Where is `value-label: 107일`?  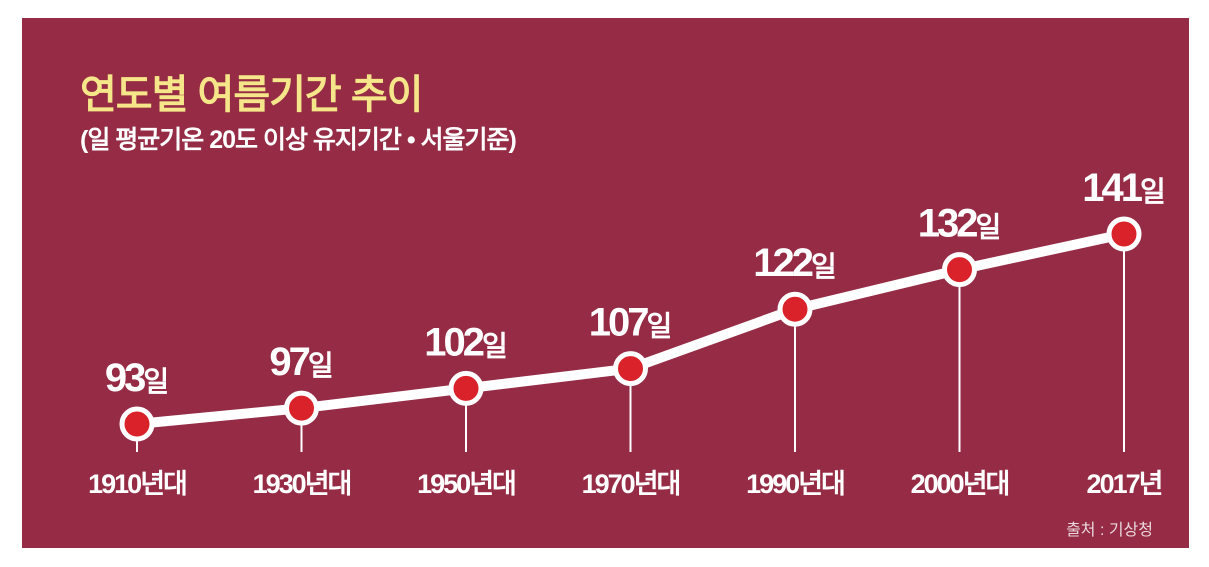 value-label: 107일 is located at coordinates (631, 323).